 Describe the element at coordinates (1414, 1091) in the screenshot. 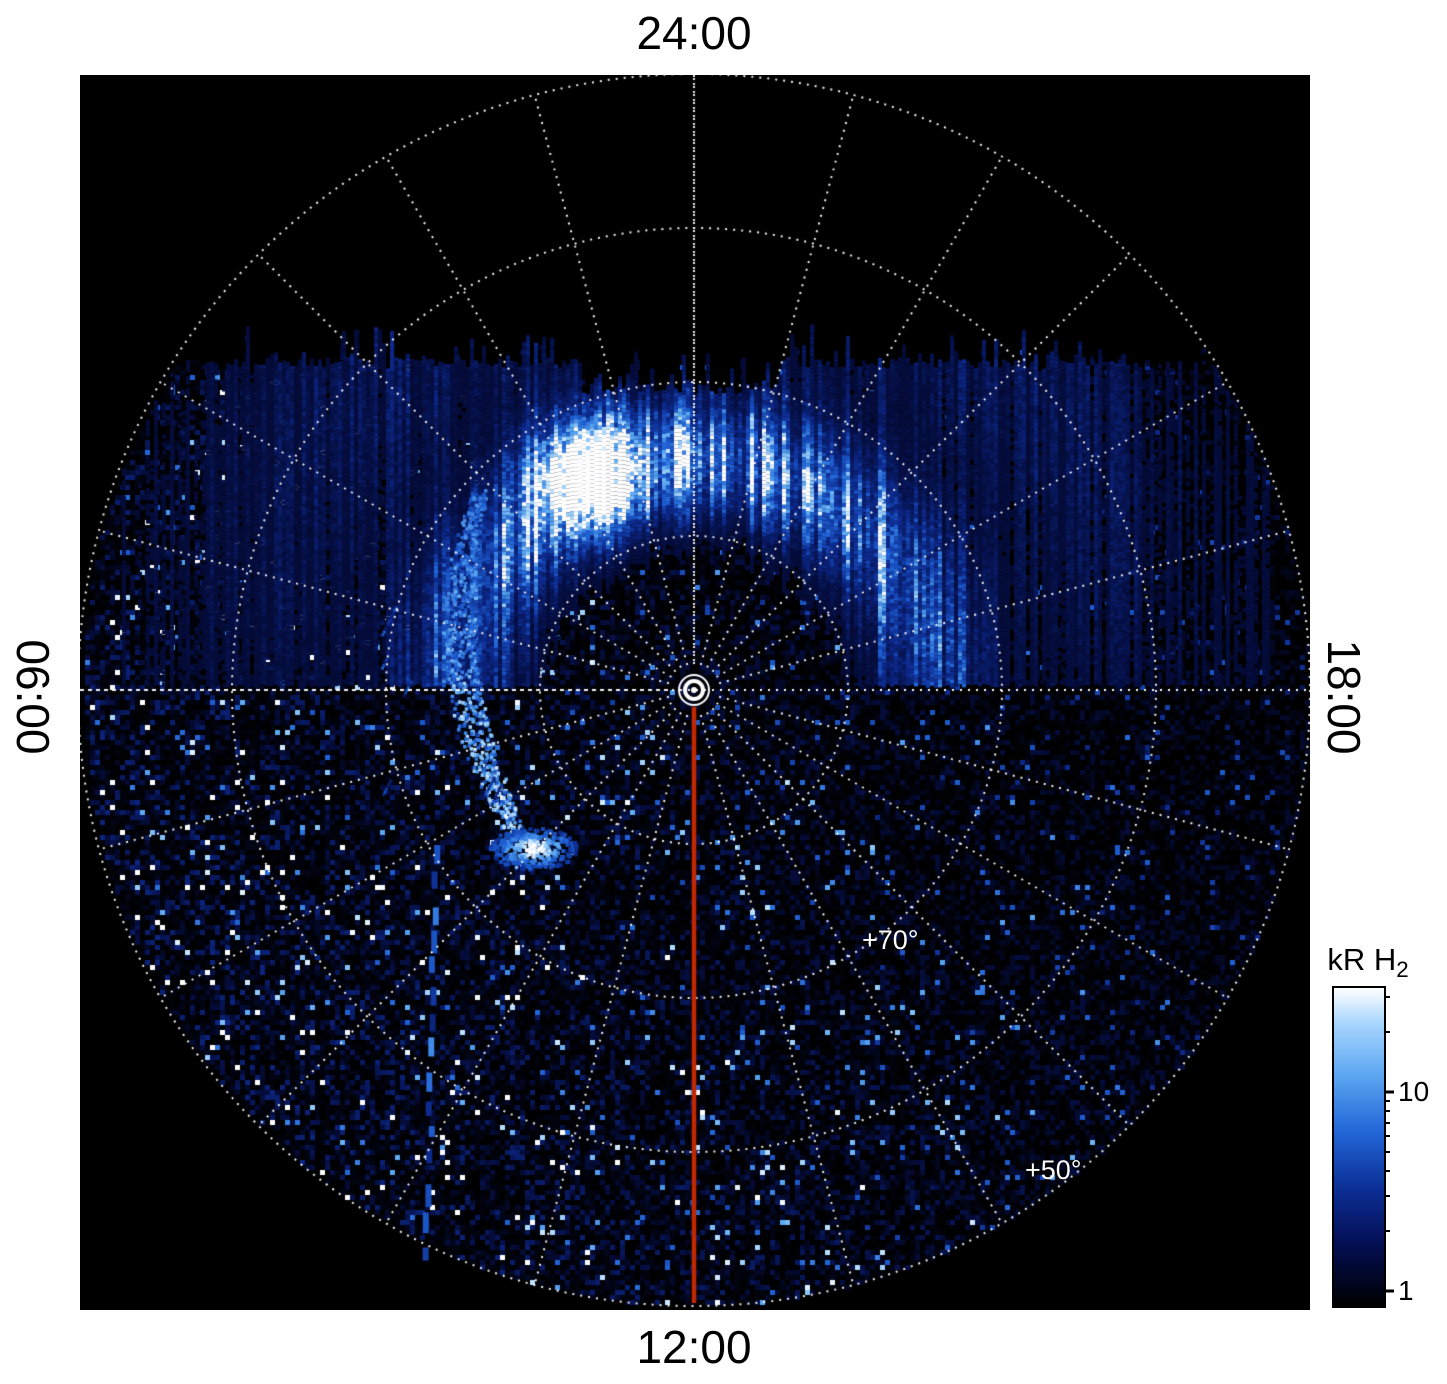

I see `colorbar-tick-label: 10` at that location.